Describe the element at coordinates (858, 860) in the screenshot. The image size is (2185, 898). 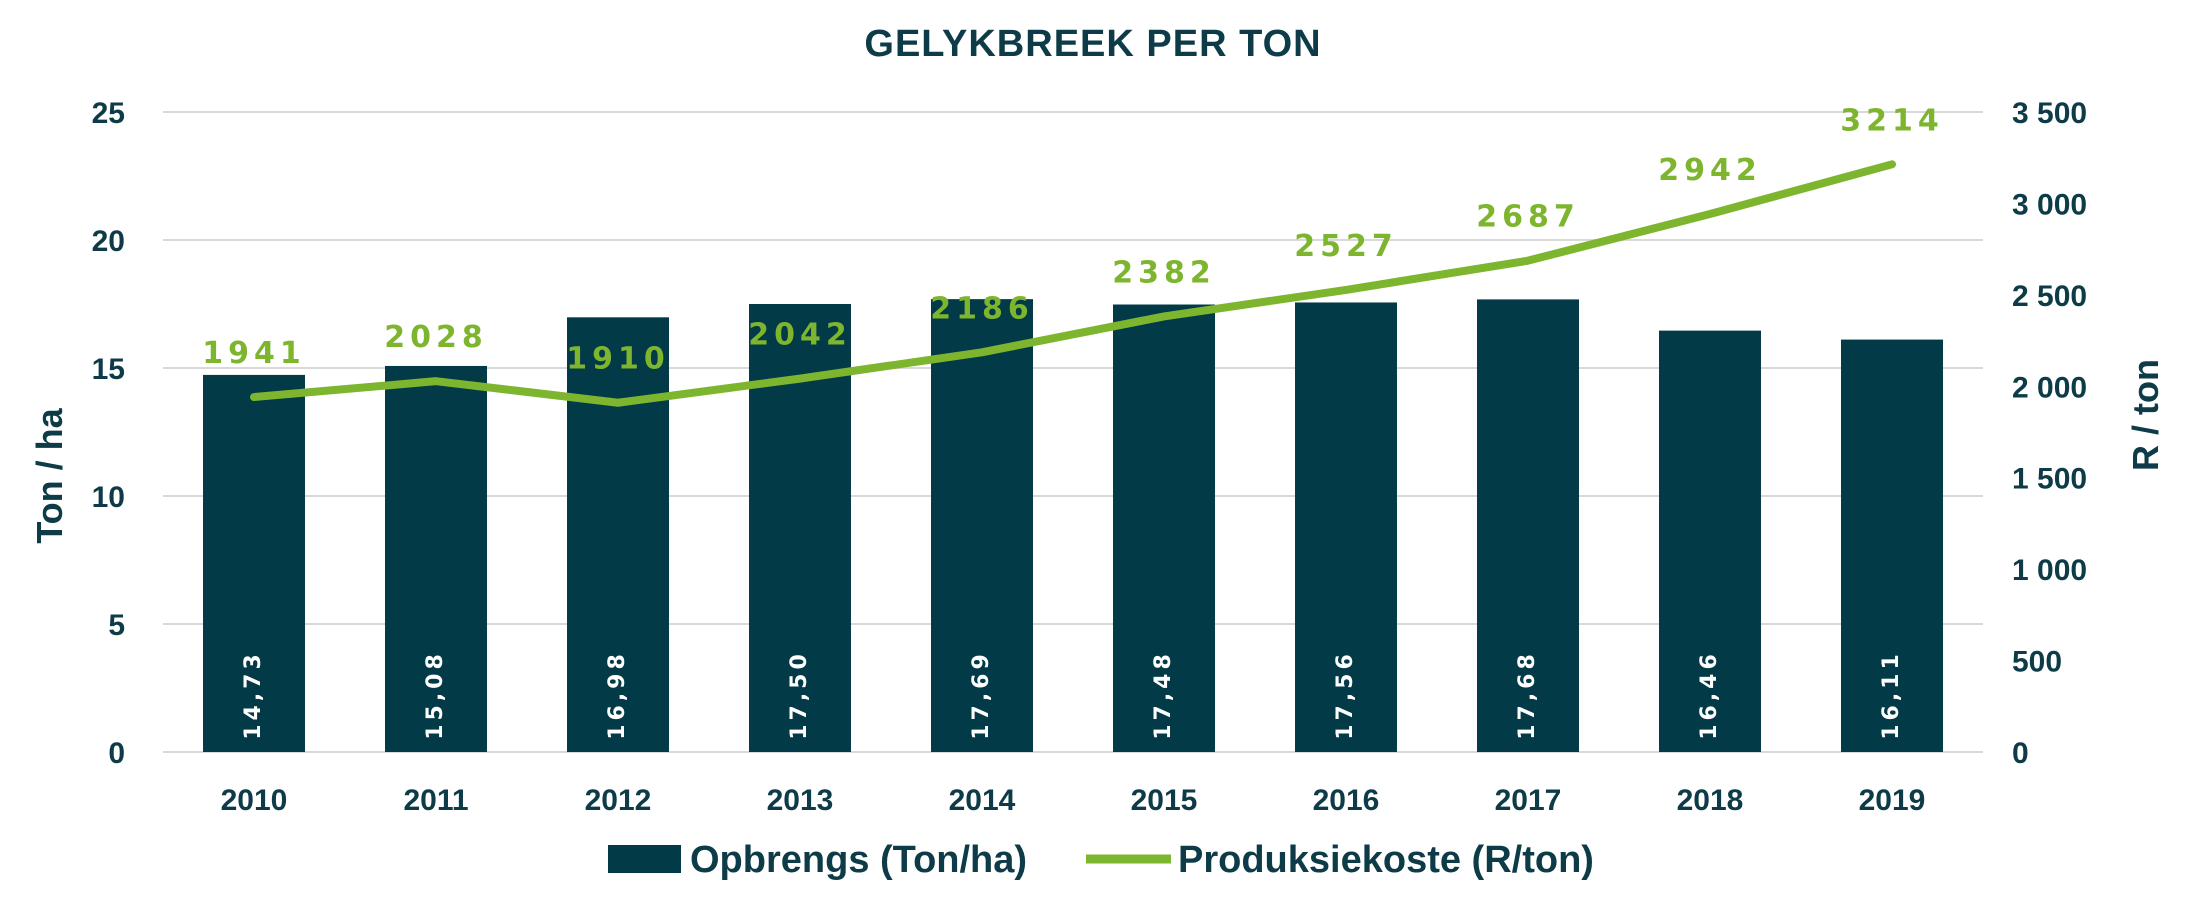
I see `legend-bar-label: Opbrengs (Ton/ha)` at that location.